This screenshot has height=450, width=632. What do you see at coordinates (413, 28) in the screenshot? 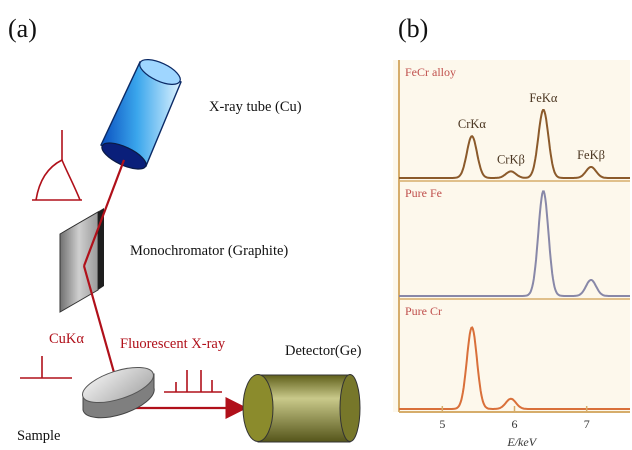
I see `panel-b-label: (b)` at bounding box center [413, 28].